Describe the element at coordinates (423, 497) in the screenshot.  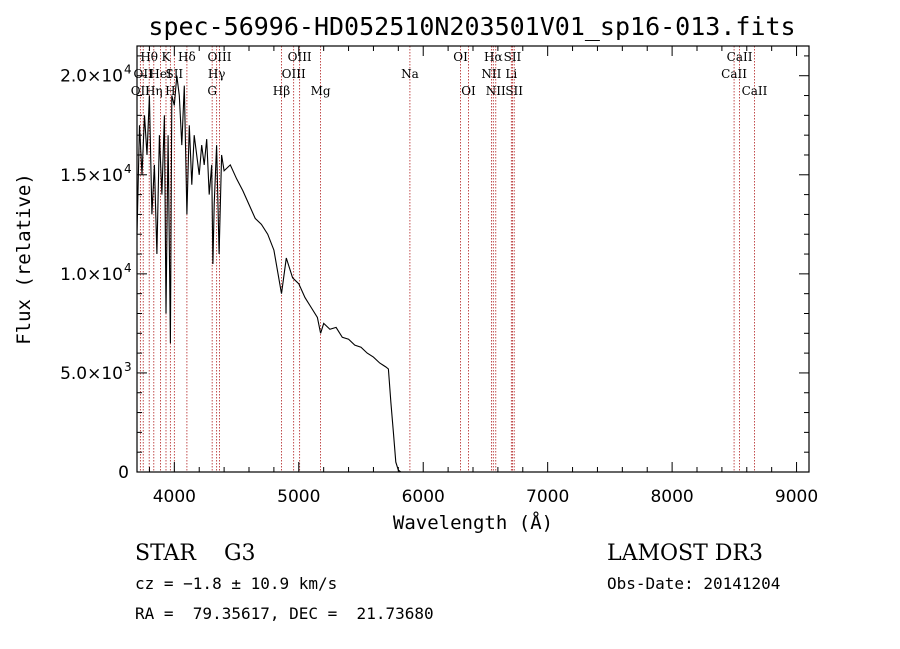
I see `x-tick-label: 6000` at that location.